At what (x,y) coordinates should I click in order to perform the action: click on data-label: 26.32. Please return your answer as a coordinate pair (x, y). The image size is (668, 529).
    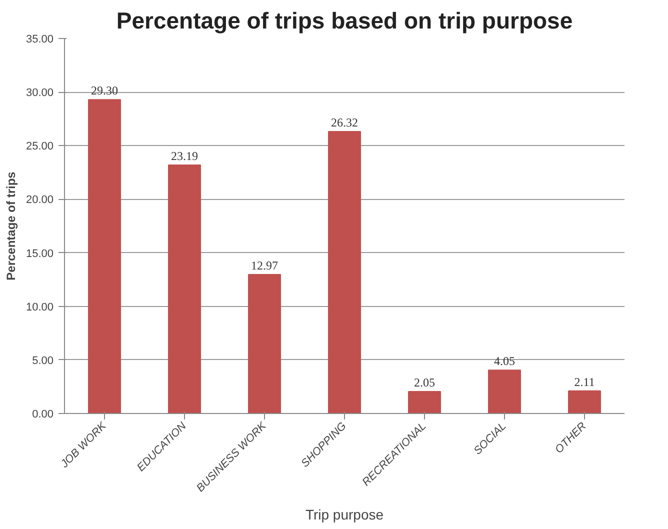
    Looking at the image, I should click on (344, 123).